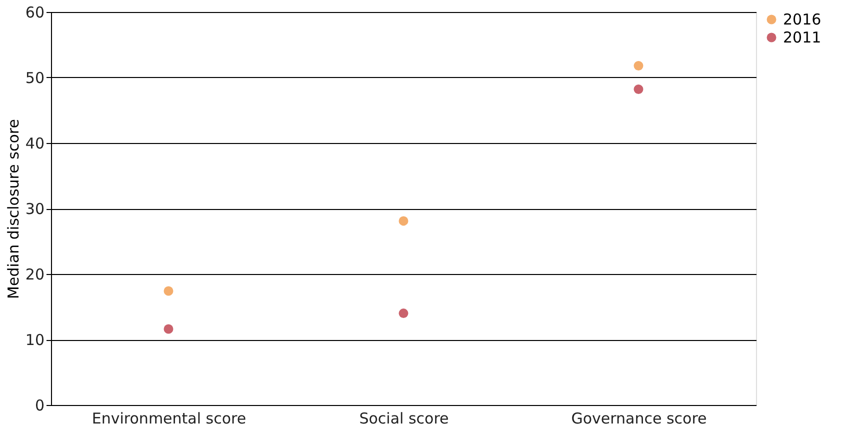 This screenshot has width=844, height=443. I want to click on y-tick-label: 40, so click(34, 143).